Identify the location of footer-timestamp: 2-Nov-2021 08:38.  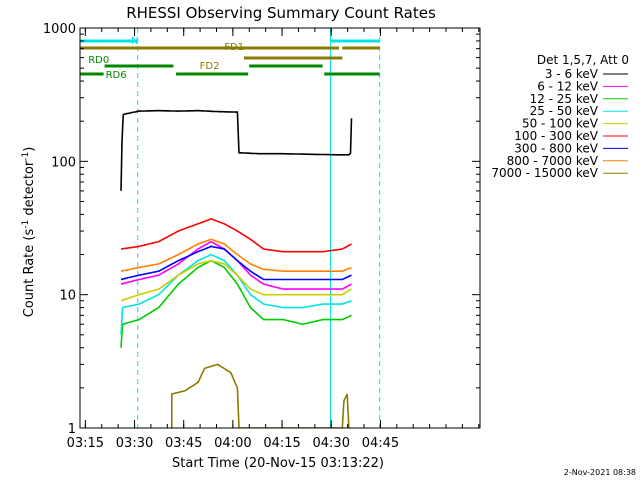
(600, 472).